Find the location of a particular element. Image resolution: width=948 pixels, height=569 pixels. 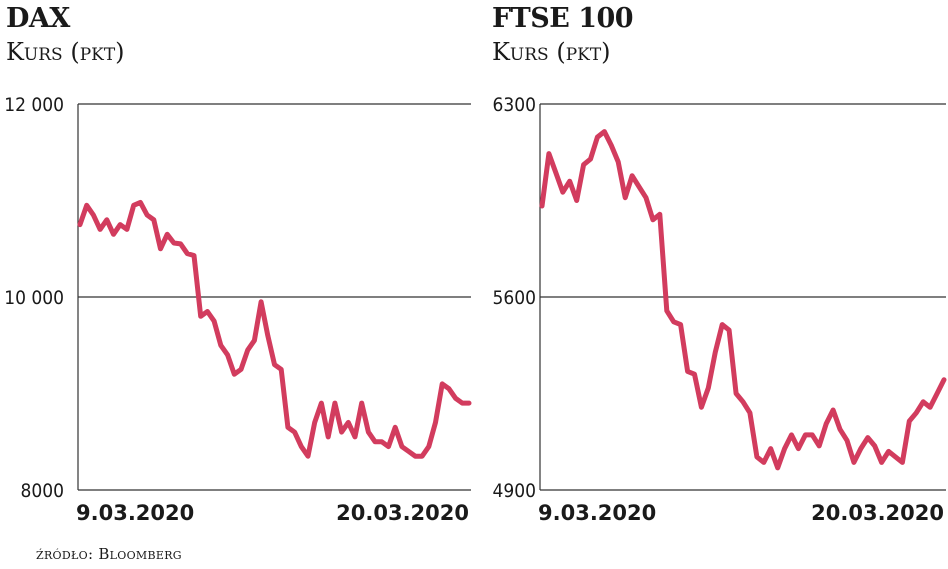

chart-2-title: FTSE 100 is located at coordinates (563, 18).